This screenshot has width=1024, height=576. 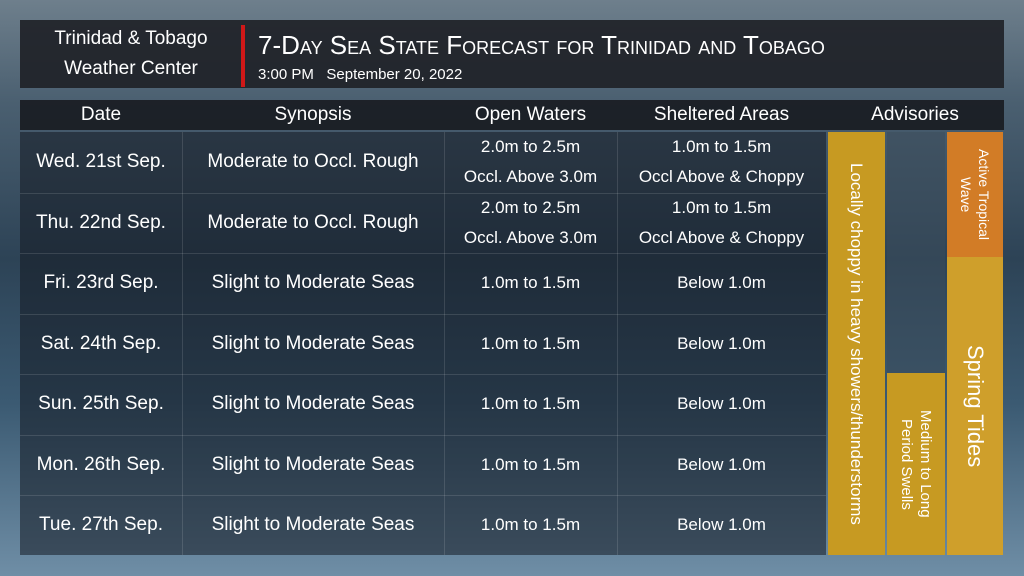 I want to click on advisory: Medium to Long Period Swells, so click(x=916, y=464).